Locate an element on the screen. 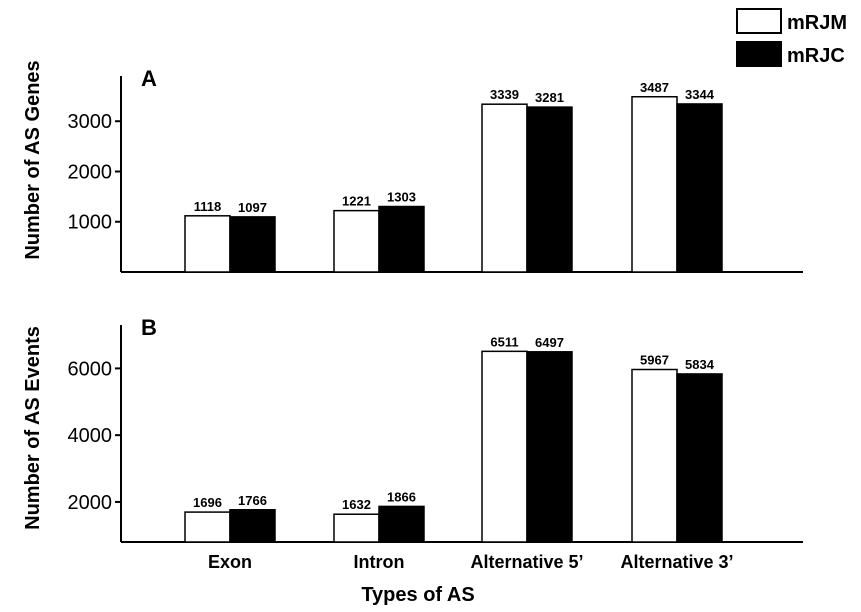 This screenshot has height=612, width=861. legend-label-mrjc: mRJC is located at coordinates (816, 56).